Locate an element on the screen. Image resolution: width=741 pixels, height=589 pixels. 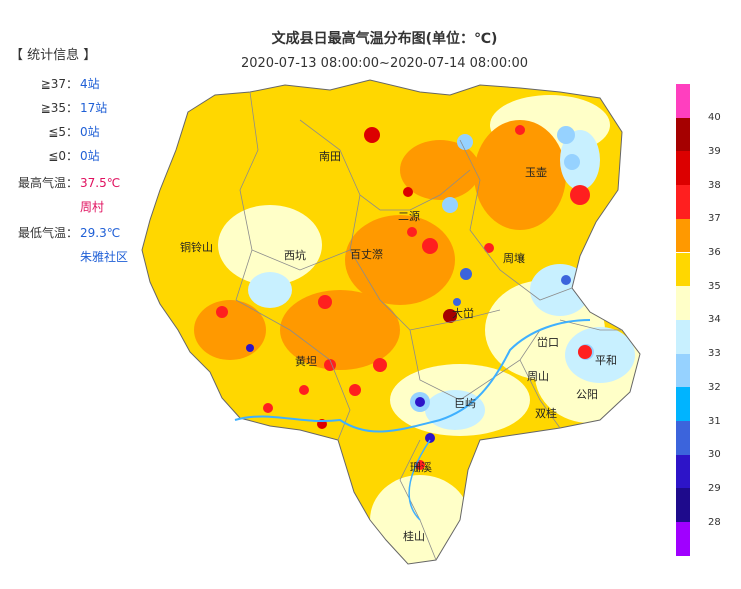
legend-tick: 30 is located at coordinates (714, 454).